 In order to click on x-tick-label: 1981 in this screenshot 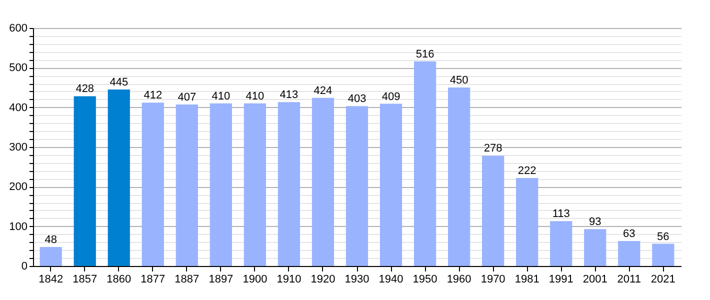, I will do `click(527, 280)`.